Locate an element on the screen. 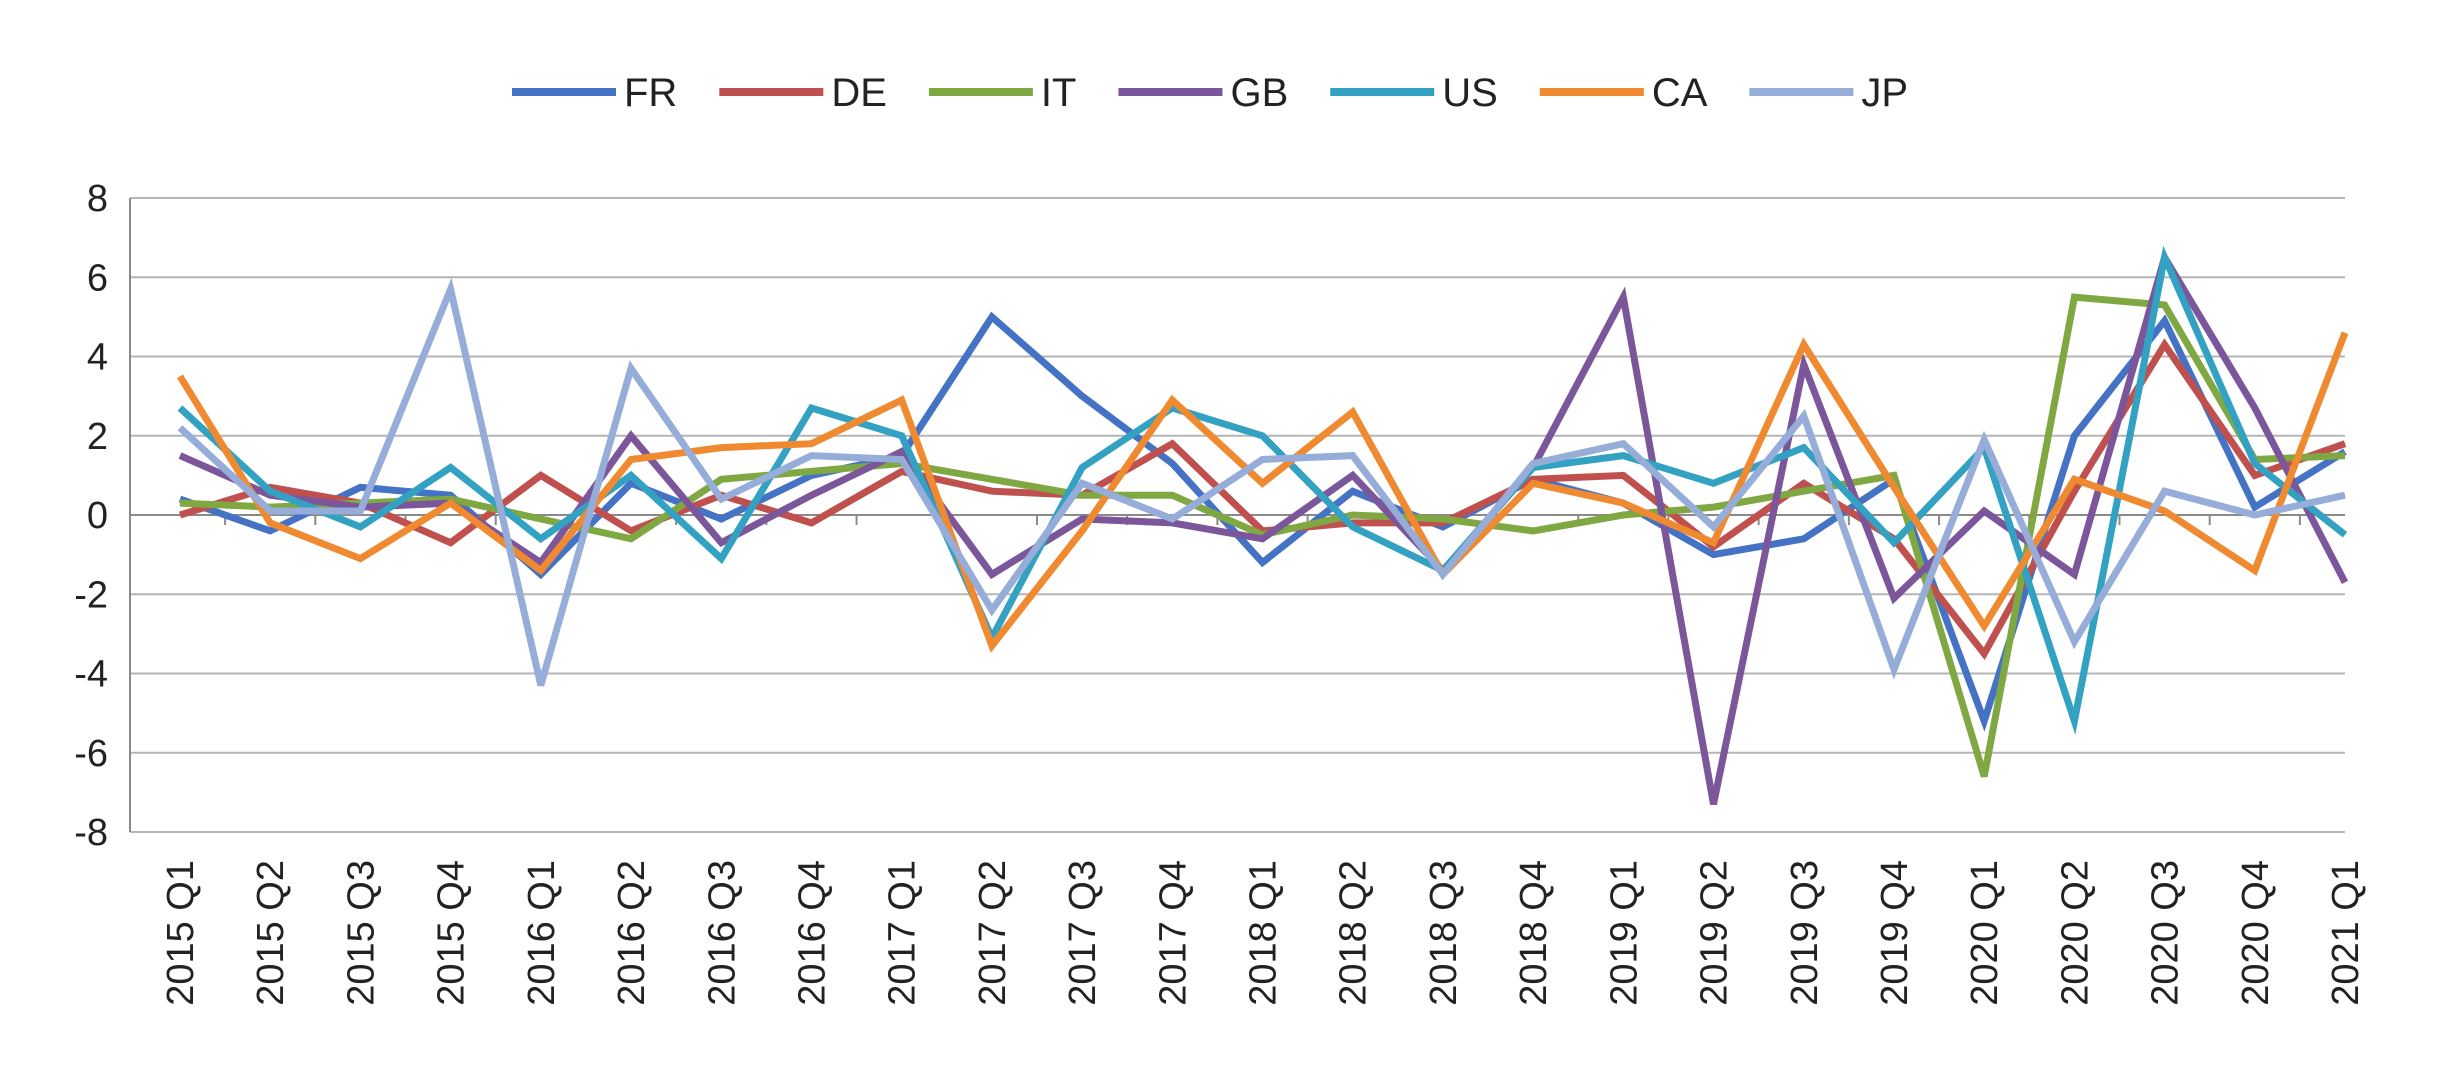 This screenshot has width=2440, height=1091. y-tick-label: -2 is located at coordinates (91, 595).